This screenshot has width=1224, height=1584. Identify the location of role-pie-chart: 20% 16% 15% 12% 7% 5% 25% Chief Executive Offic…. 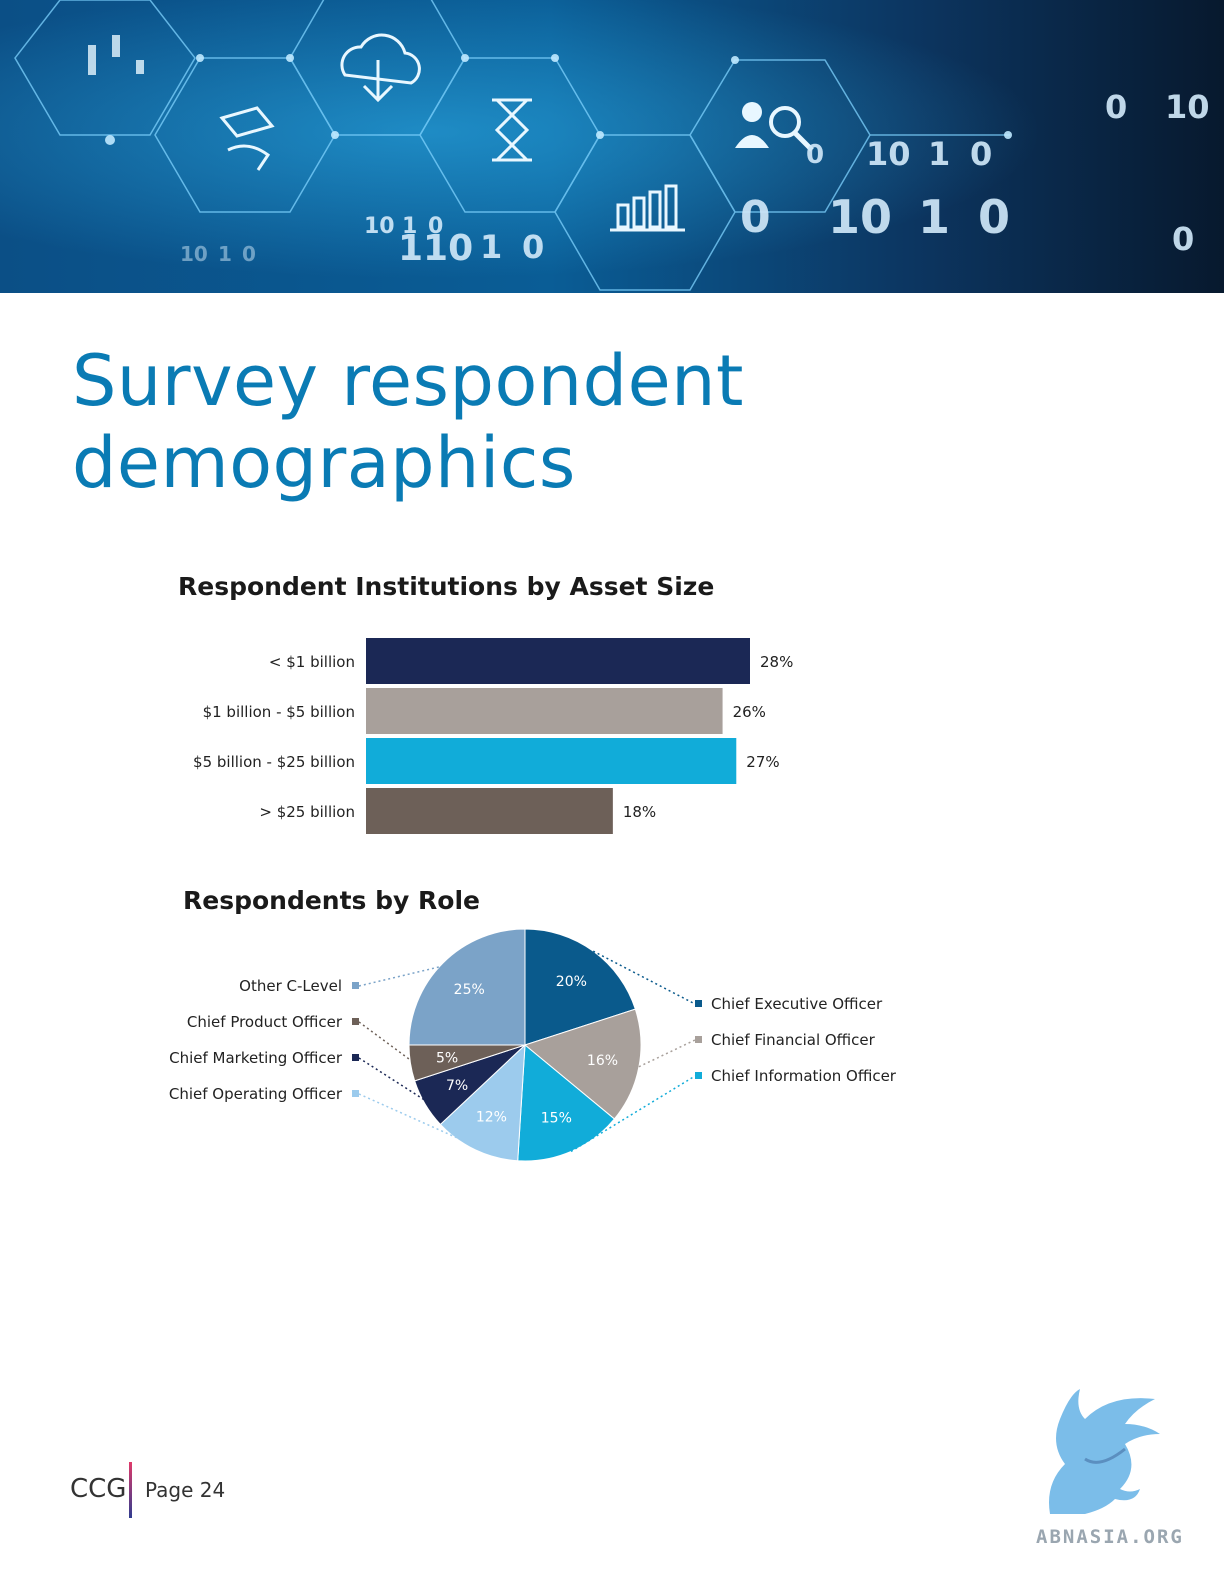
(533, 1045).